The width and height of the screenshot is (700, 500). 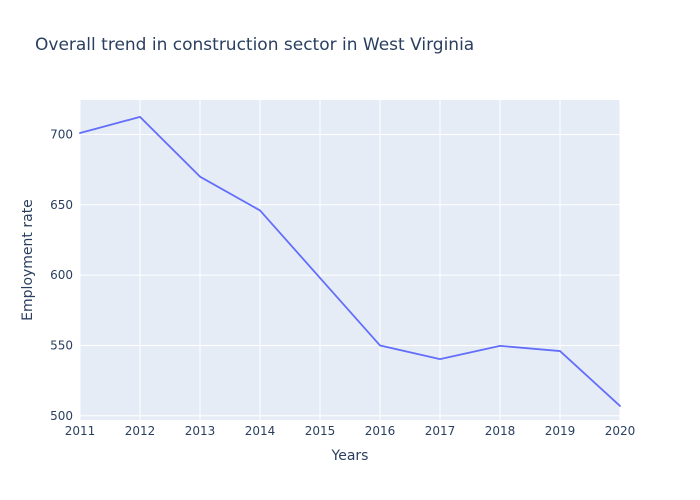 What do you see at coordinates (380, 431) in the screenshot?
I see `x-tick-label: 2016` at bounding box center [380, 431].